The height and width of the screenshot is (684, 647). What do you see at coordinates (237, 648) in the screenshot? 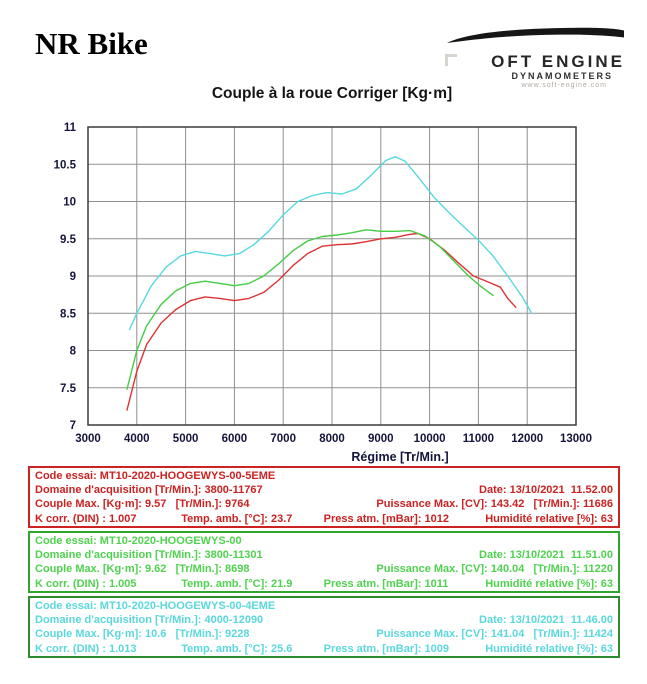
I see `temp-amb: Temp. amb. [°C]: 25.6` at bounding box center [237, 648].